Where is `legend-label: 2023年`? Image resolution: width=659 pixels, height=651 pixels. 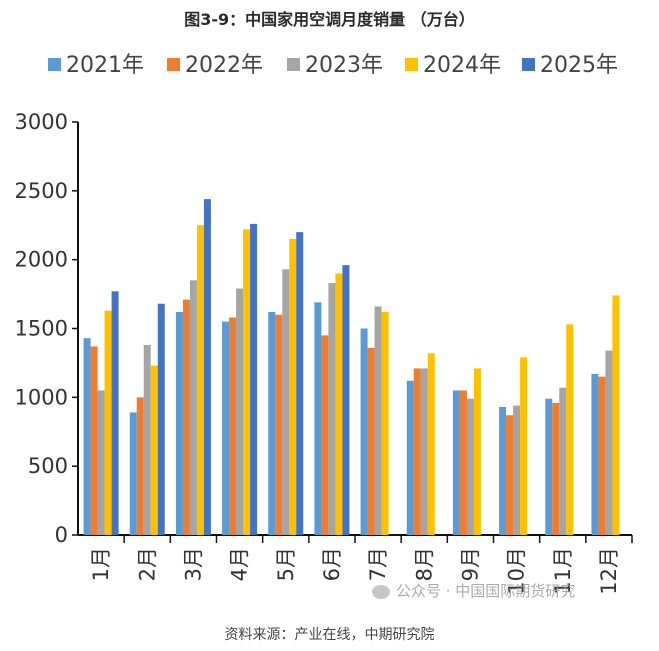
legend-label: 2023年 is located at coordinates (344, 65).